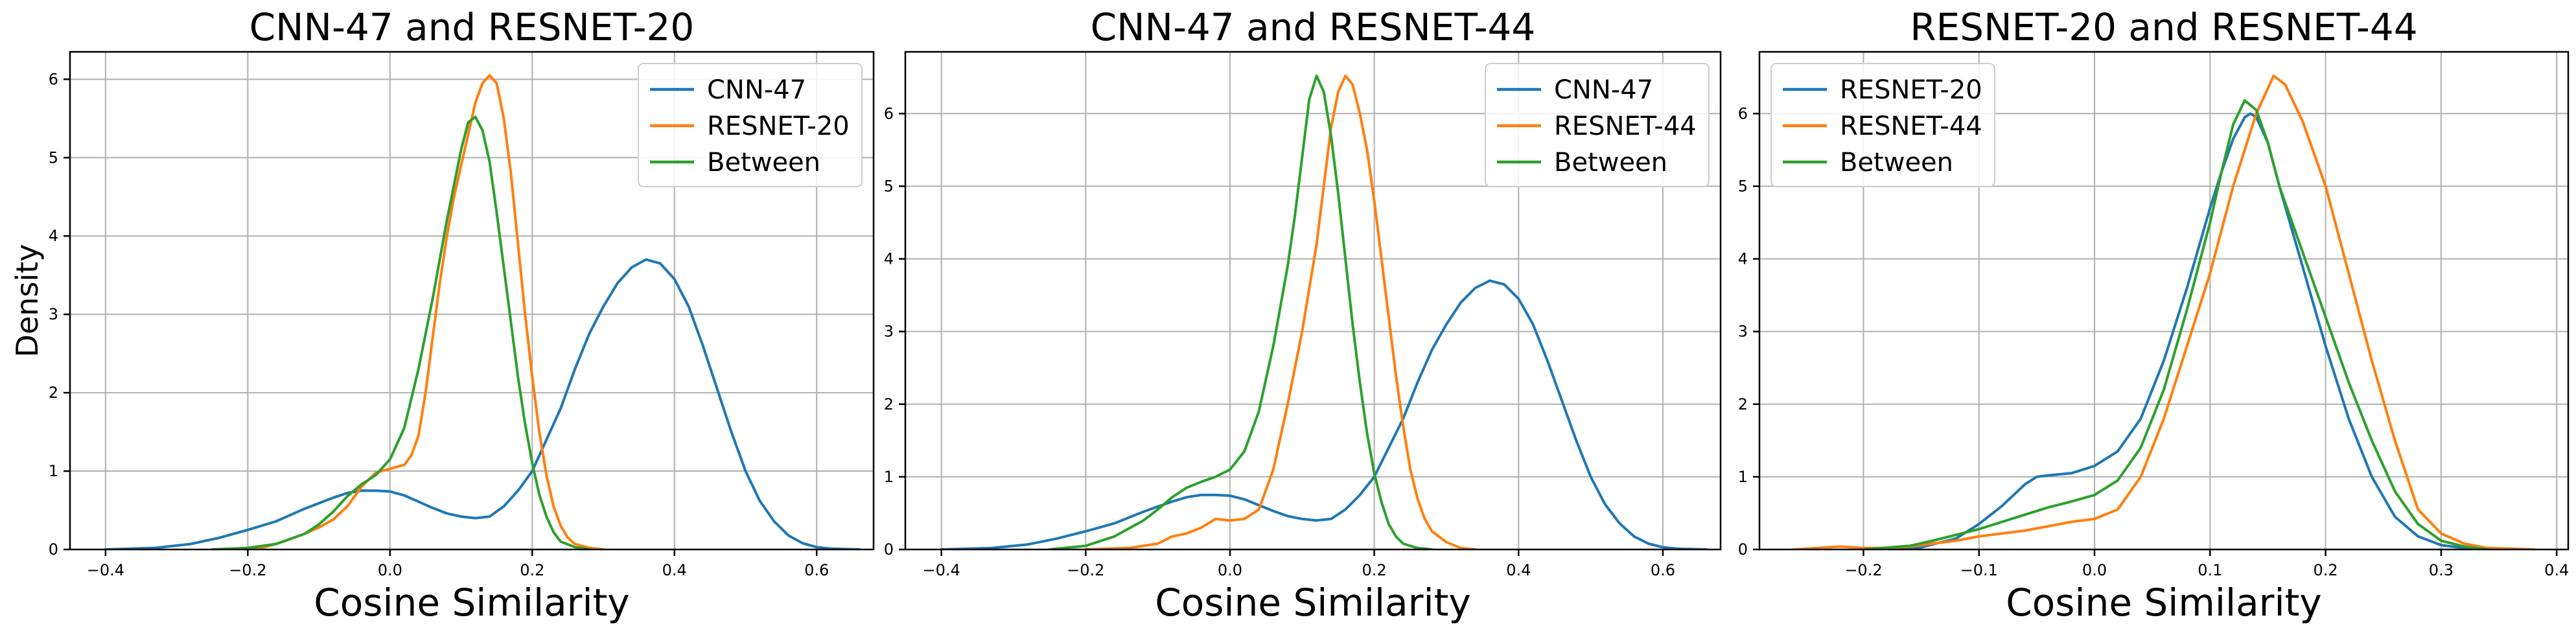  I want to click on chart-1-ytick-label-5: 5, so click(54, 157).